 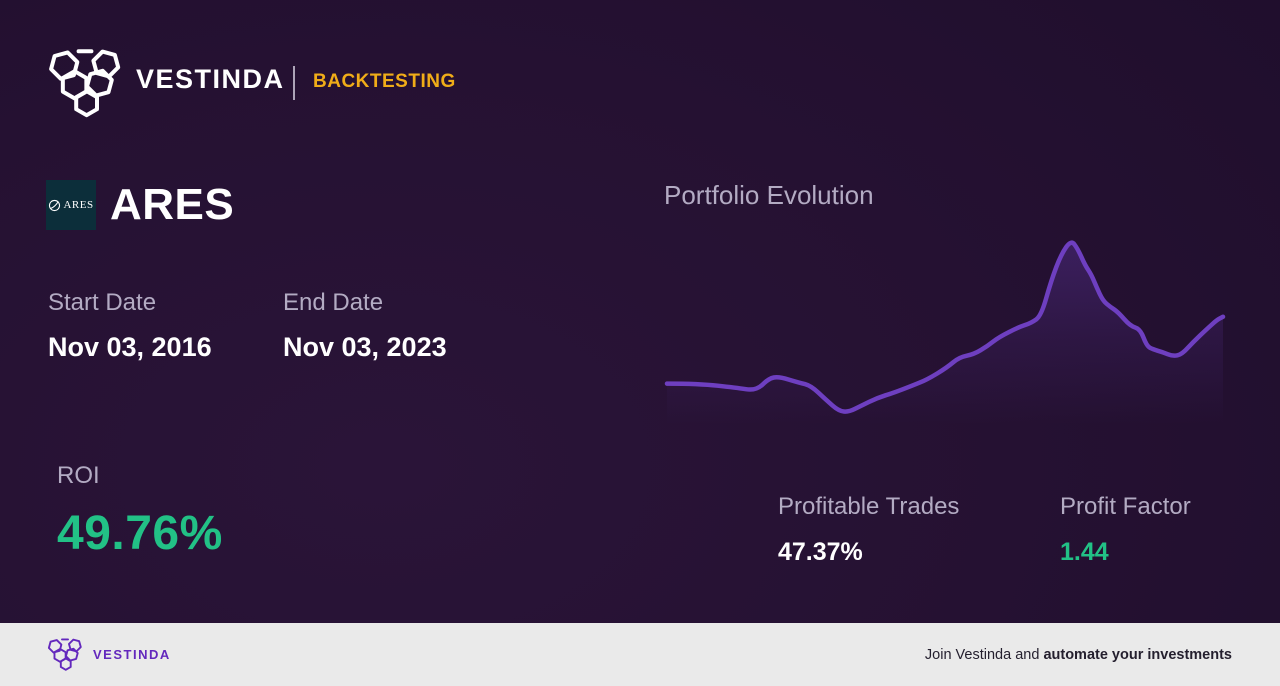 I want to click on profit-factor-value: 1.44, so click(x=1084, y=552).